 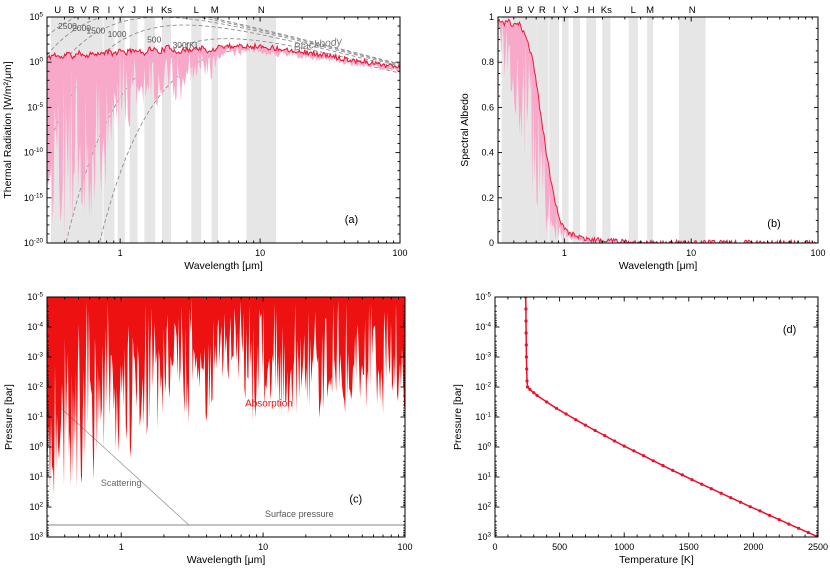 What do you see at coordinates (624, 547) in the screenshot?
I see `x-tick-label: 1000` at bounding box center [624, 547].